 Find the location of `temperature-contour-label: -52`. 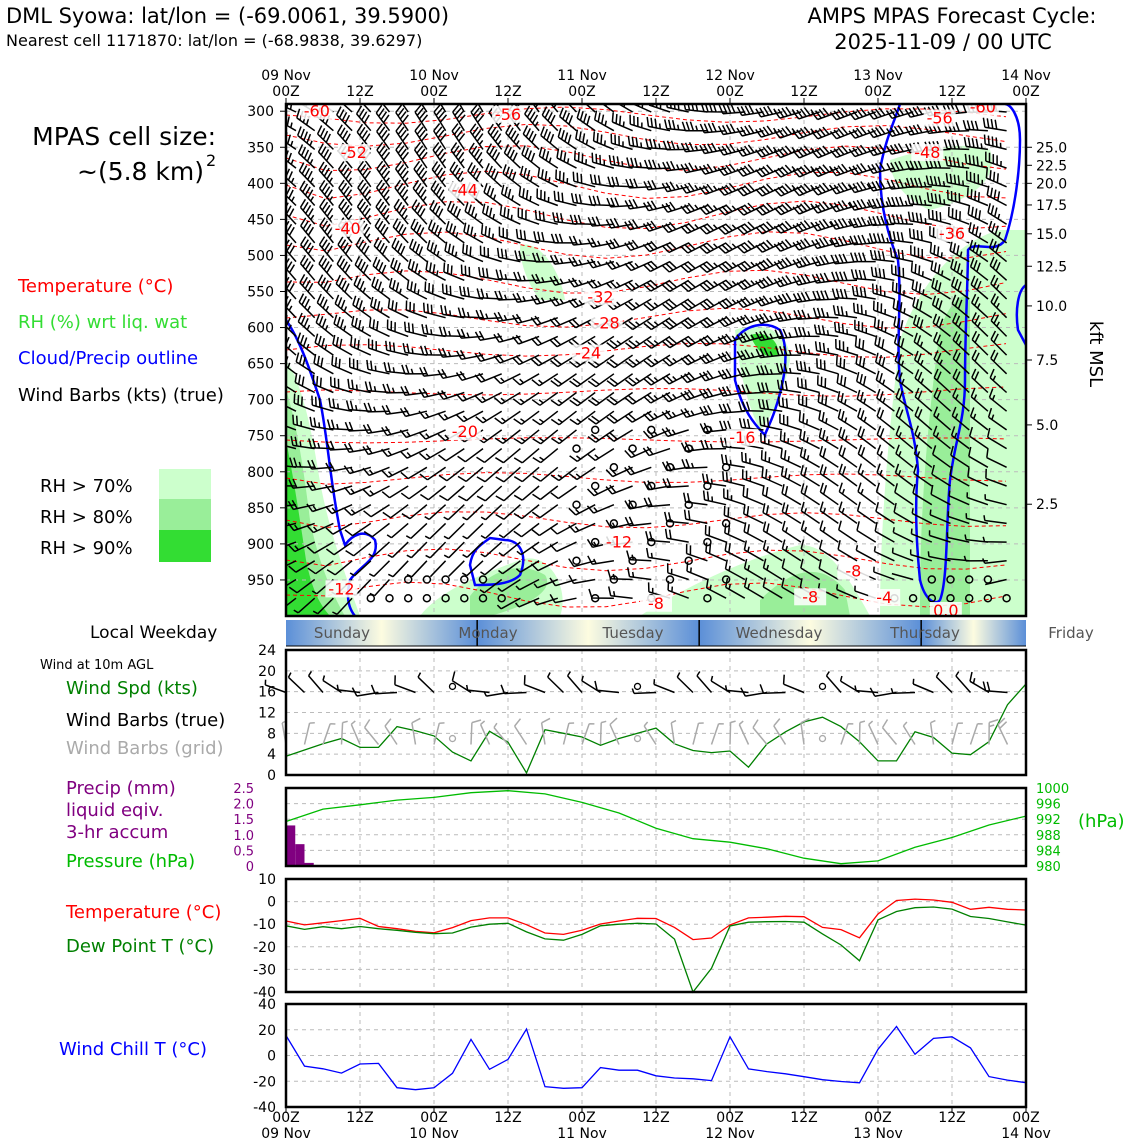

temperature-contour-label: -52 is located at coordinates (354, 152).